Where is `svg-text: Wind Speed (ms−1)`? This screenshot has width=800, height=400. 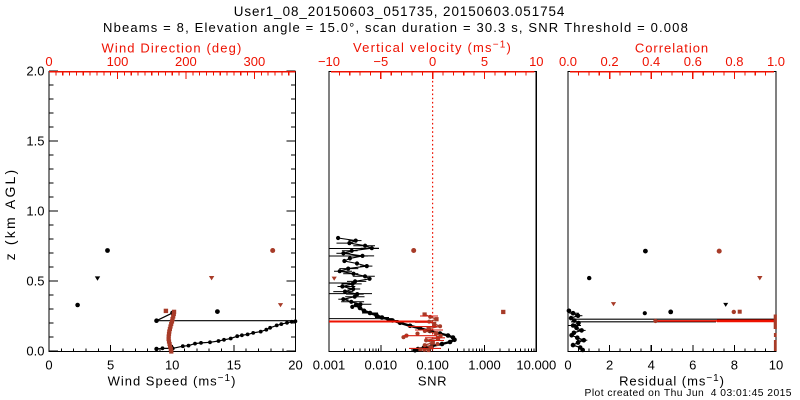
svg-text: Wind Speed (ms−1) is located at coordinates (172, 381).